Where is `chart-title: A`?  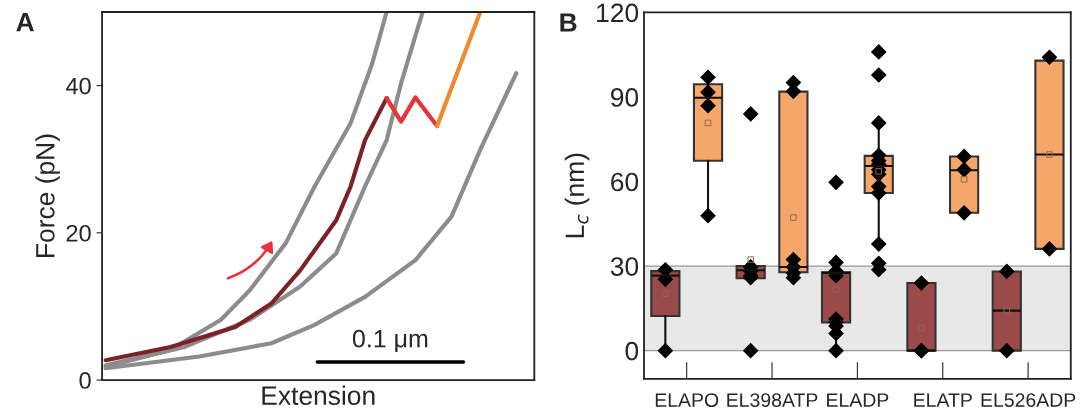
chart-title: A is located at coordinates (25, 22).